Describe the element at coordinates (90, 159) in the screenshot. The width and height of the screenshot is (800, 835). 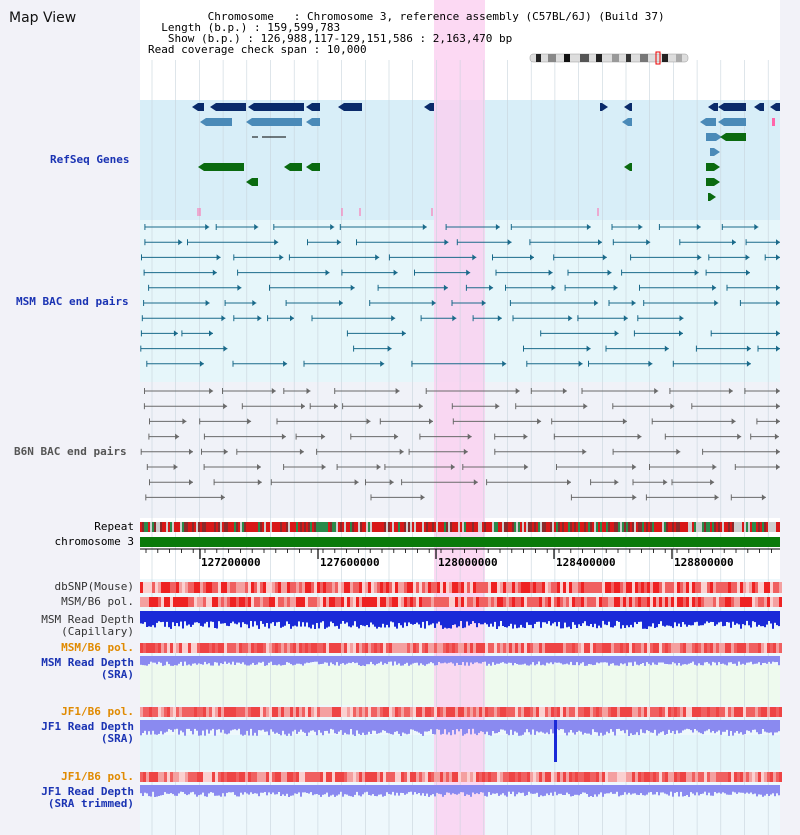
I see `track-label-refseq: RefSeq Genes` at that location.